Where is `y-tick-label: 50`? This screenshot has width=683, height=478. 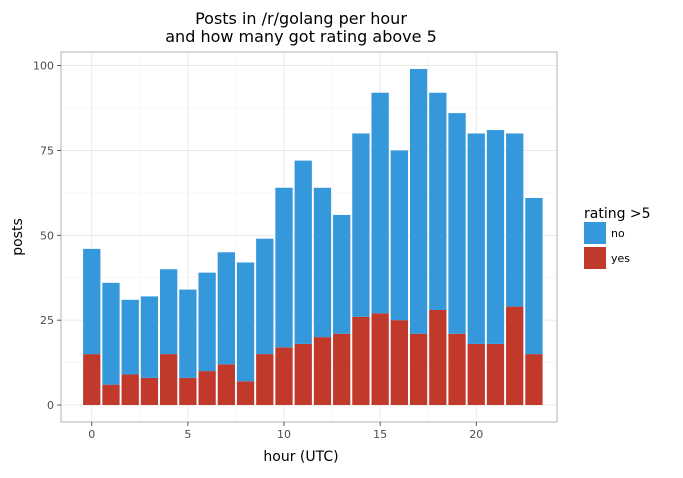
y-tick-label: 50 is located at coordinates (47, 235).